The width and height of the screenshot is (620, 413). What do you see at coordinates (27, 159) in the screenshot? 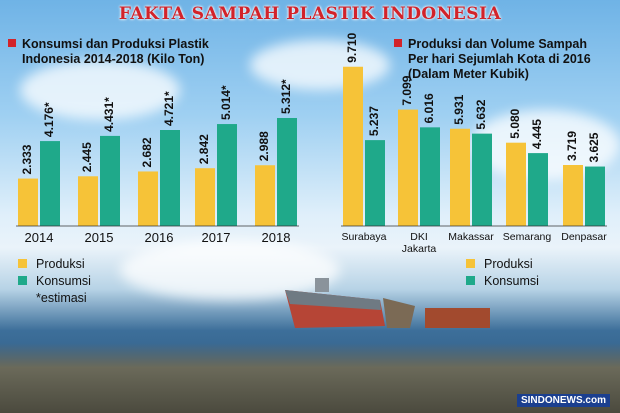
I see `bar-data-label: 2.333` at bounding box center [27, 159].